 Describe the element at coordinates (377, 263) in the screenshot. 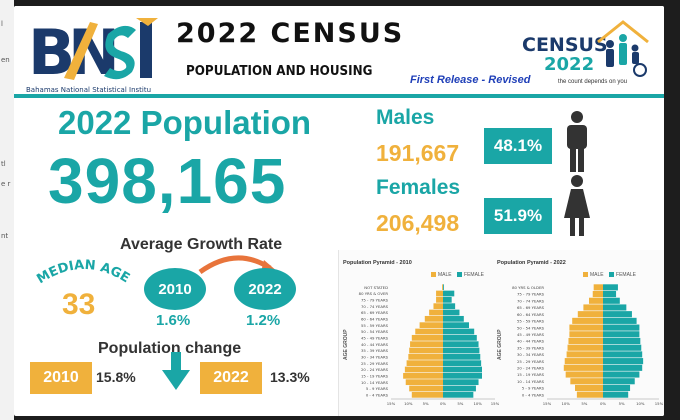

I see `pyramid-2010-title: Population Pyramid - 2010` at that location.